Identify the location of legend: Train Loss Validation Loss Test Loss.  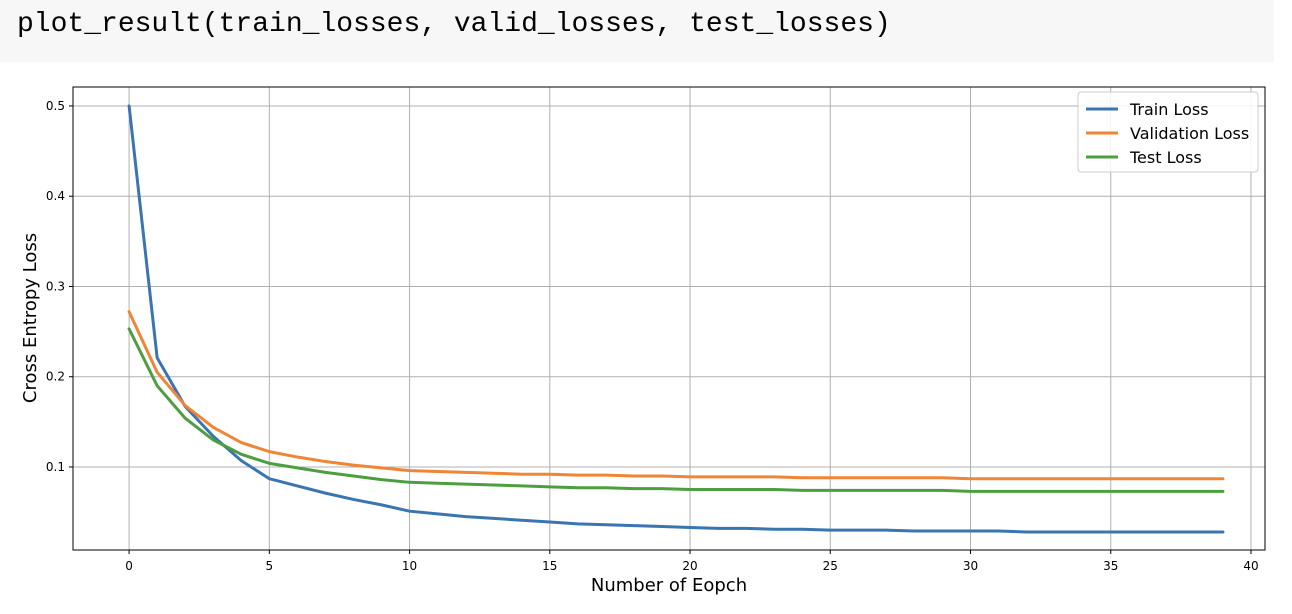
(1168, 132).